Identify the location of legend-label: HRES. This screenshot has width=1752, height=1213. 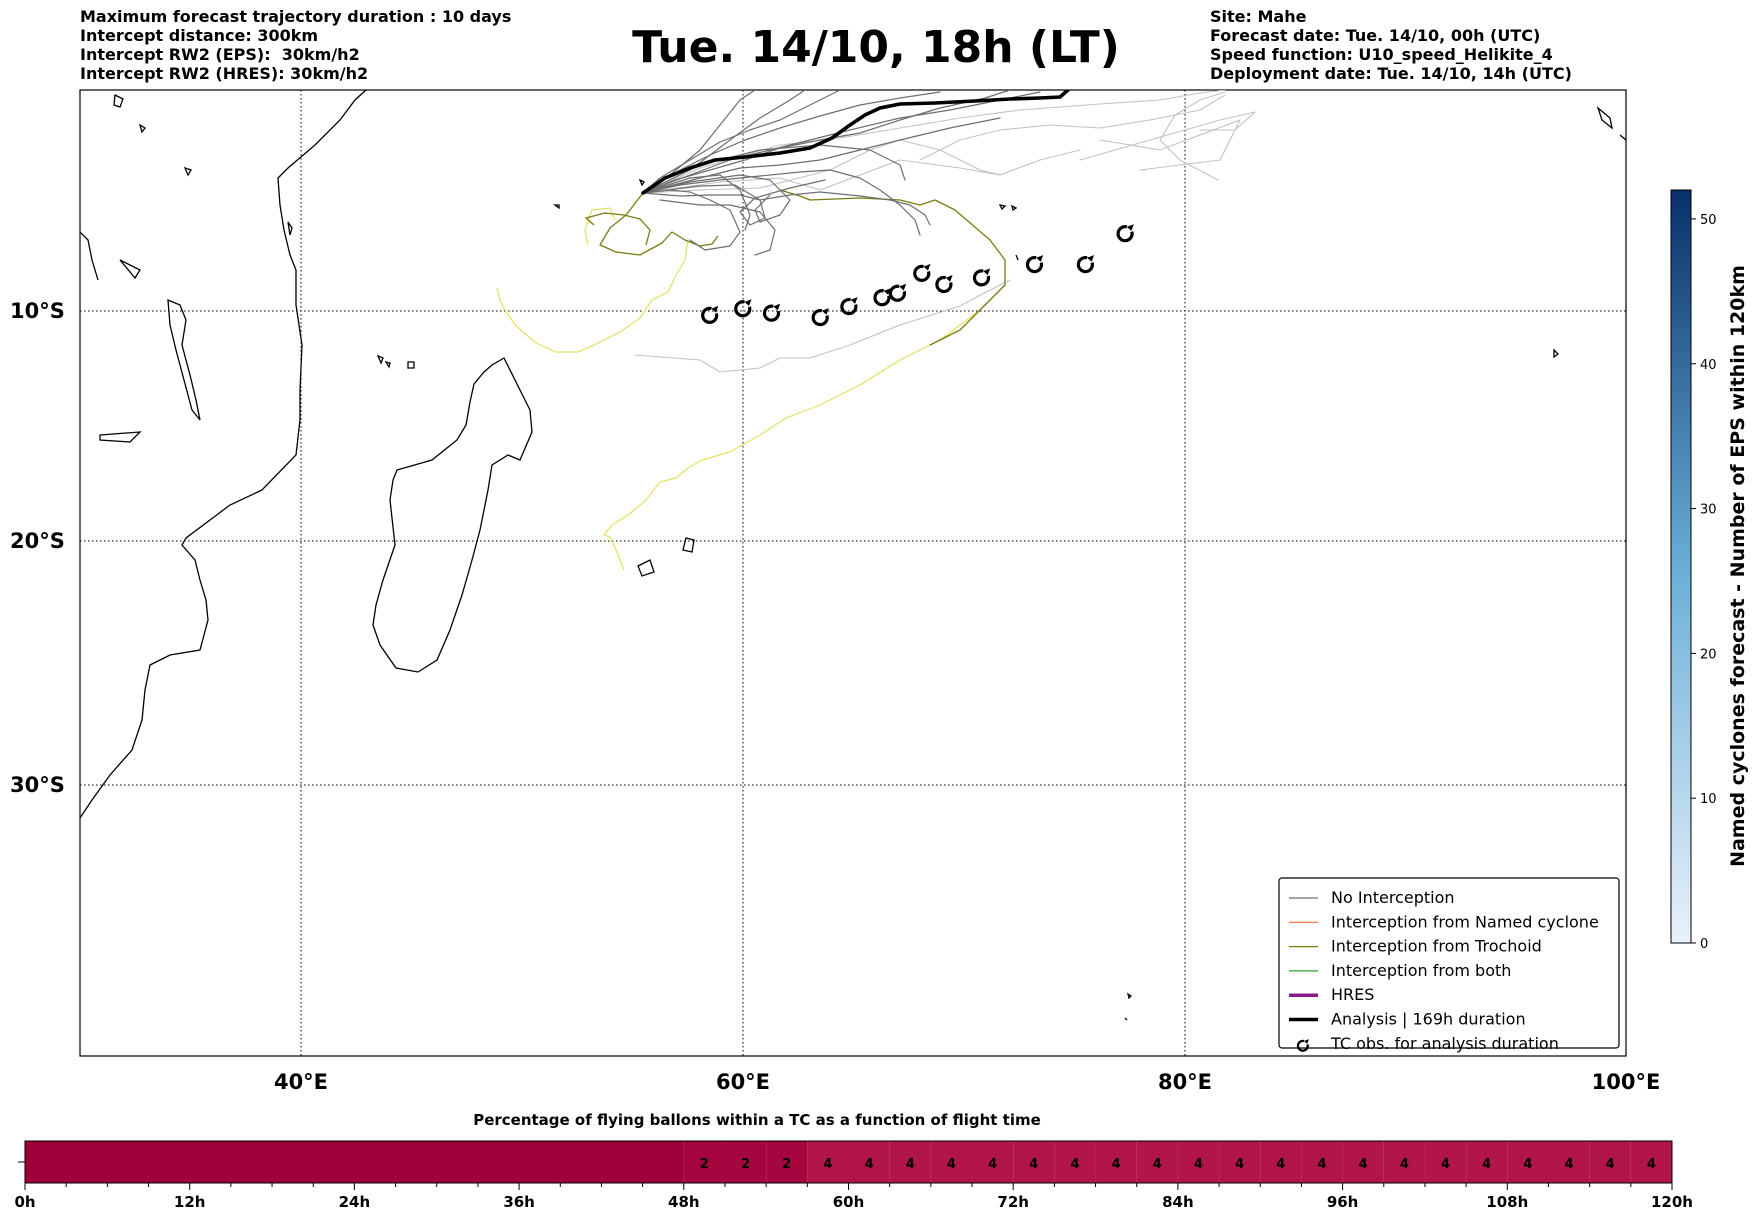
(1352, 994).